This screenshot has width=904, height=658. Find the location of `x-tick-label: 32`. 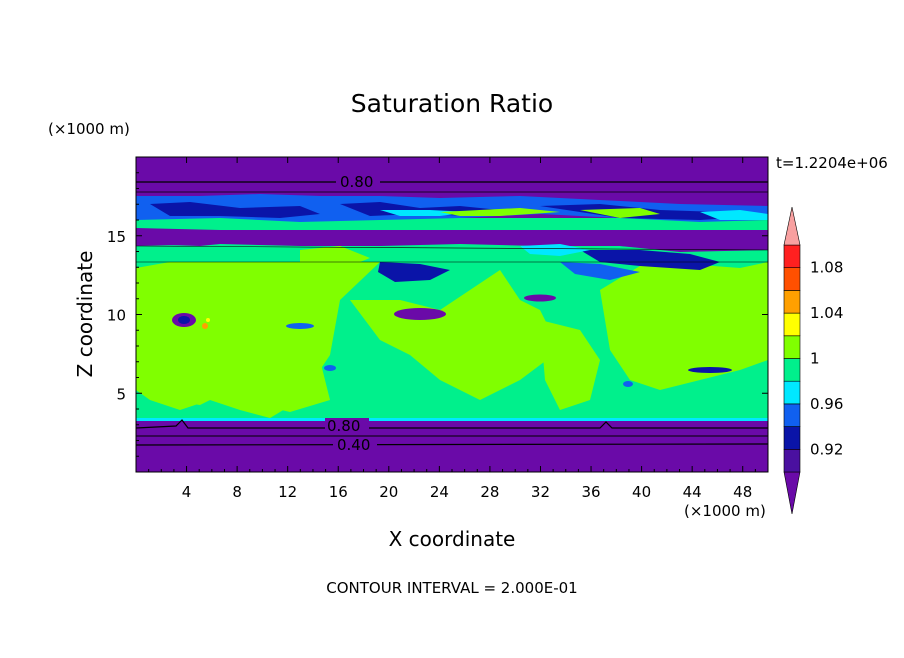

x-tick-label: 32 is located at coordinates (540, 492).